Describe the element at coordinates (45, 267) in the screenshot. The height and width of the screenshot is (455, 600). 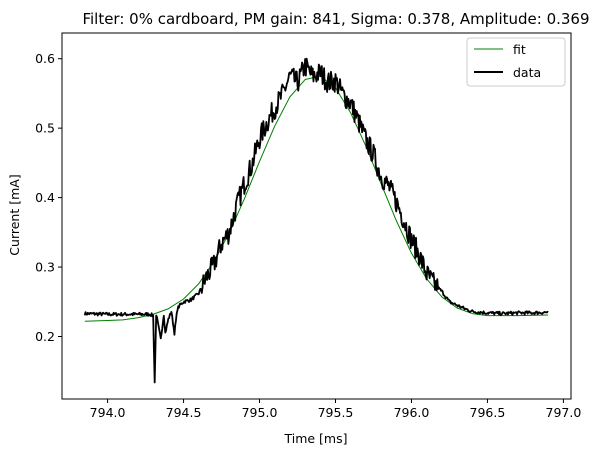
I see `y-tick-label: 0.3` at that location.